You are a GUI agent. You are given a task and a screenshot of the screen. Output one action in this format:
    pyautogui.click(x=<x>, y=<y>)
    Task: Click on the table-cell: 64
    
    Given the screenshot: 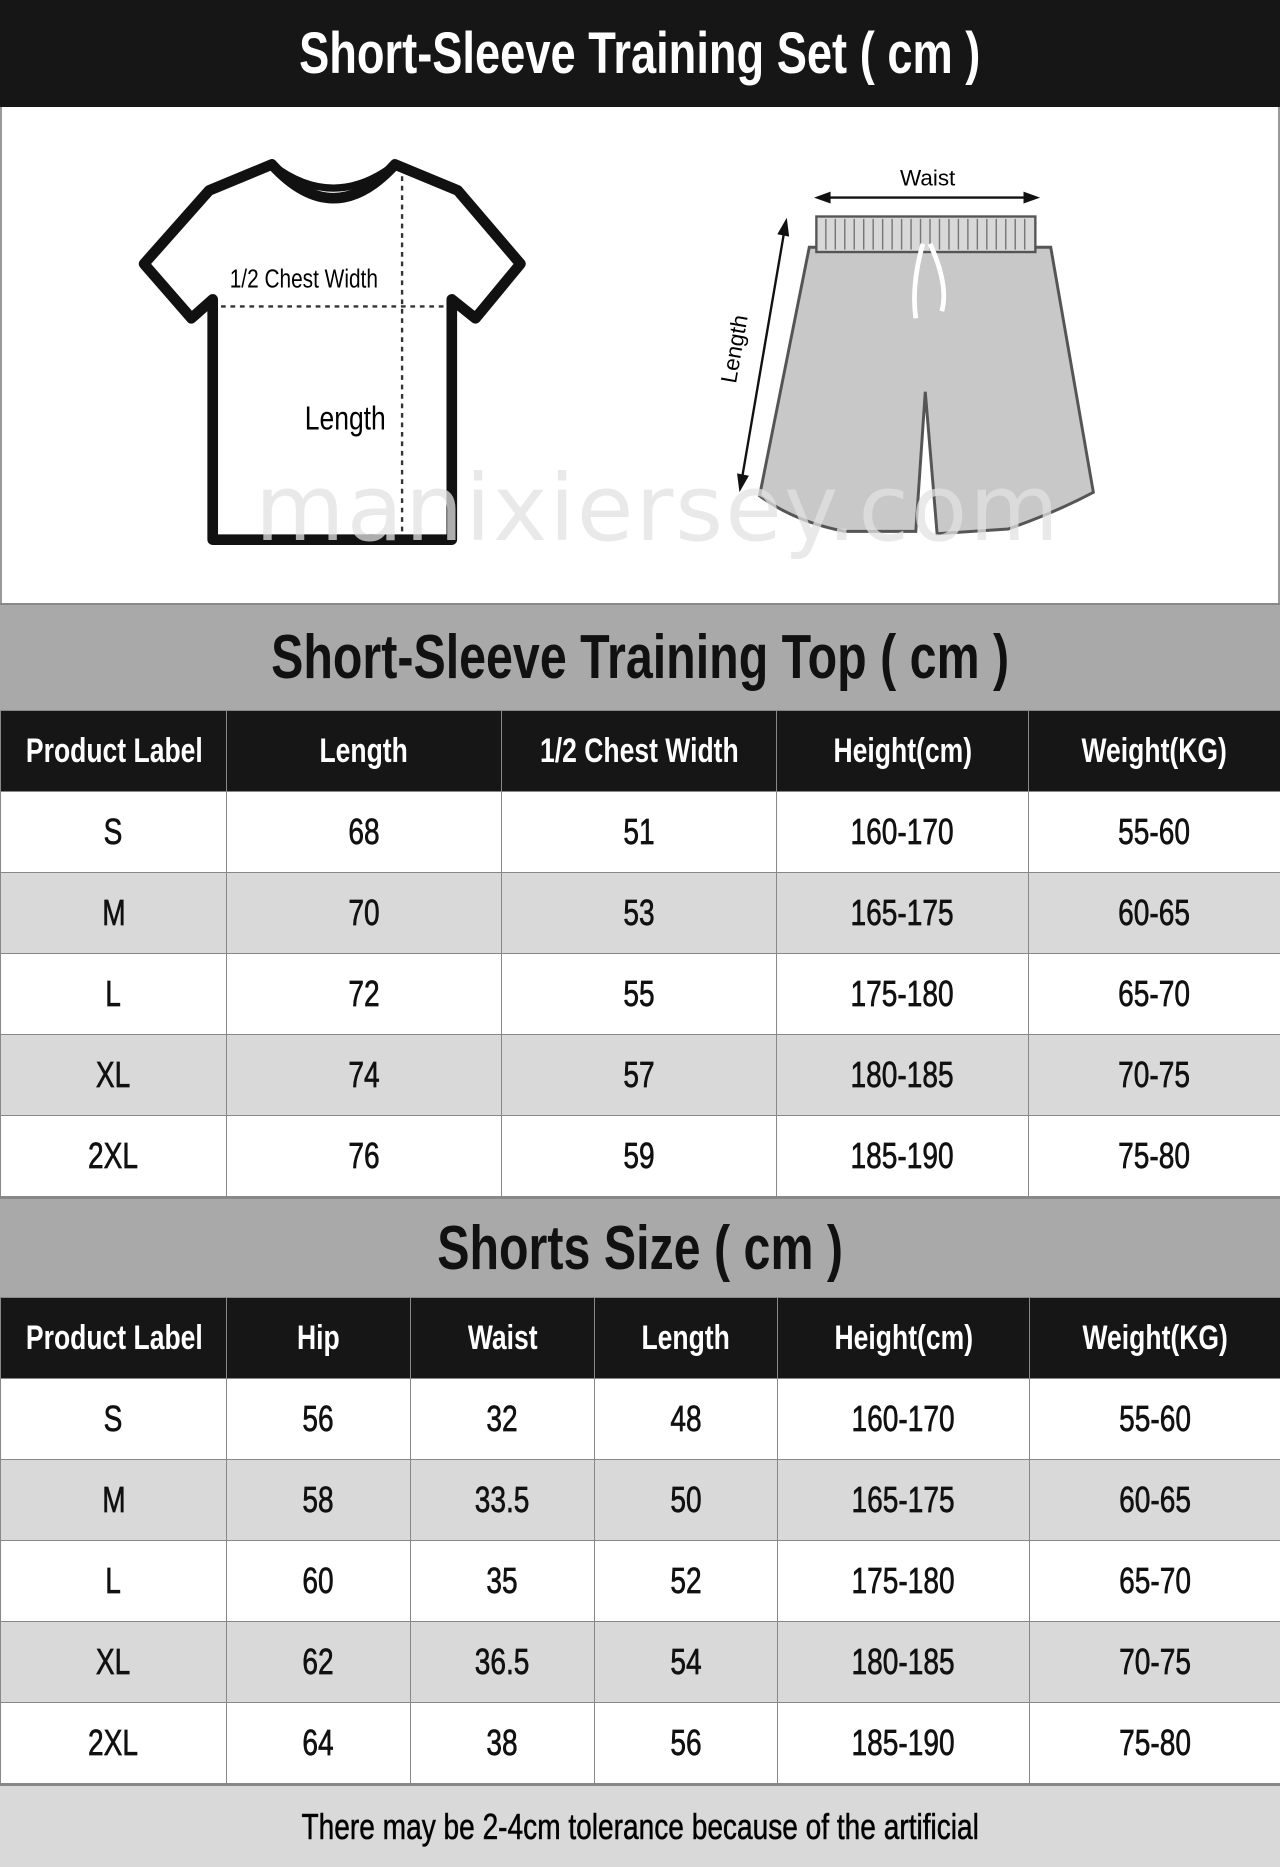 What is the action you would take?
    pyautogui.click(x=319, y=1743)
    